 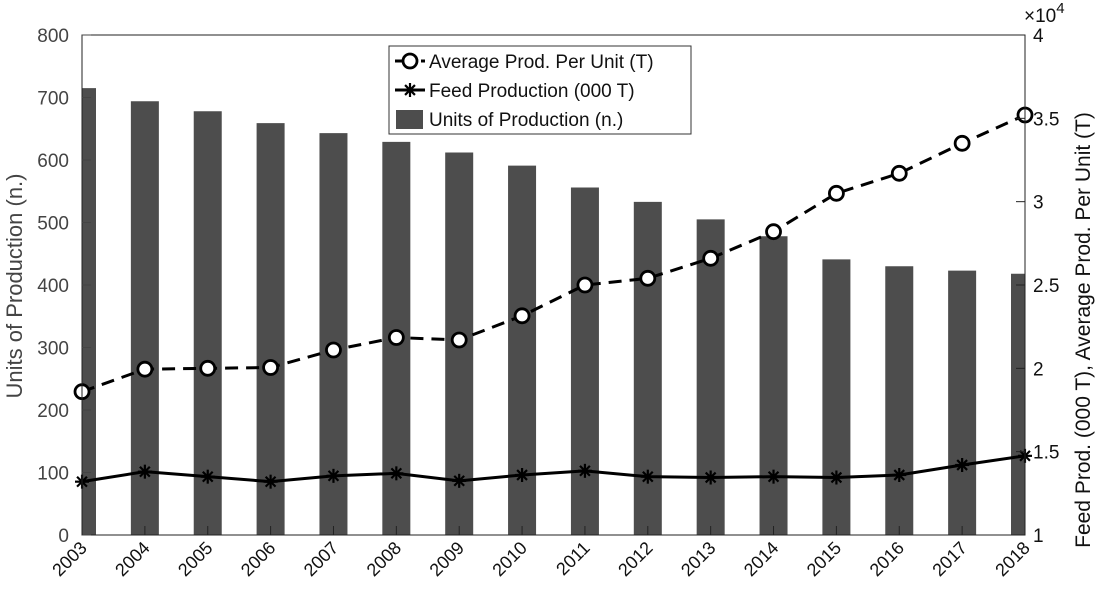 I want to click on legend-label: Average Prod. Per Unit (T), so click(x=541, y=62).